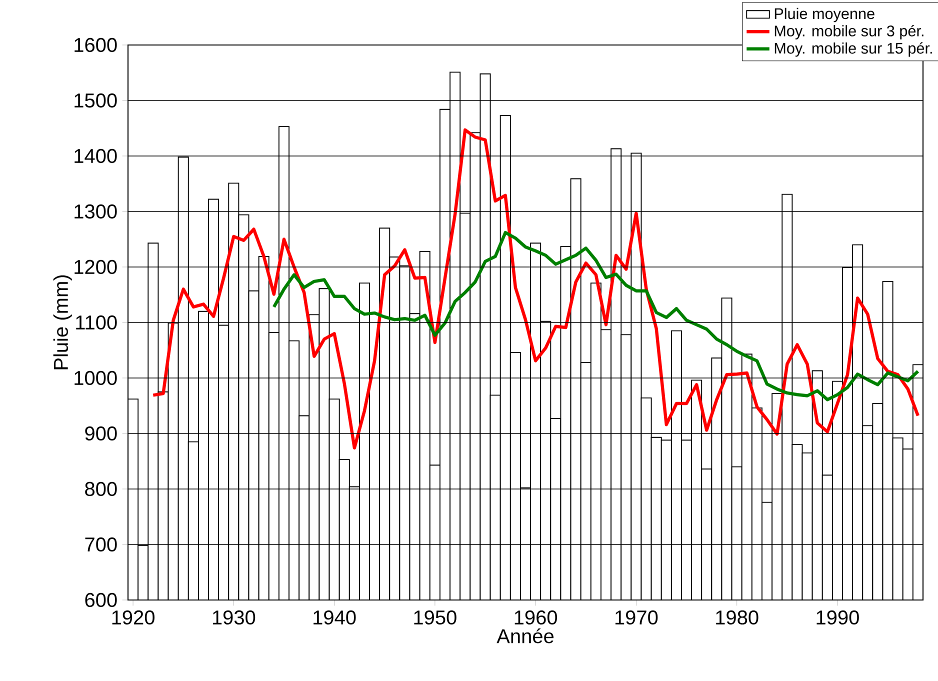 The height and width of the screenshot is (681, 938). I want to click on y-tick-label: 800, so click(101, 489).